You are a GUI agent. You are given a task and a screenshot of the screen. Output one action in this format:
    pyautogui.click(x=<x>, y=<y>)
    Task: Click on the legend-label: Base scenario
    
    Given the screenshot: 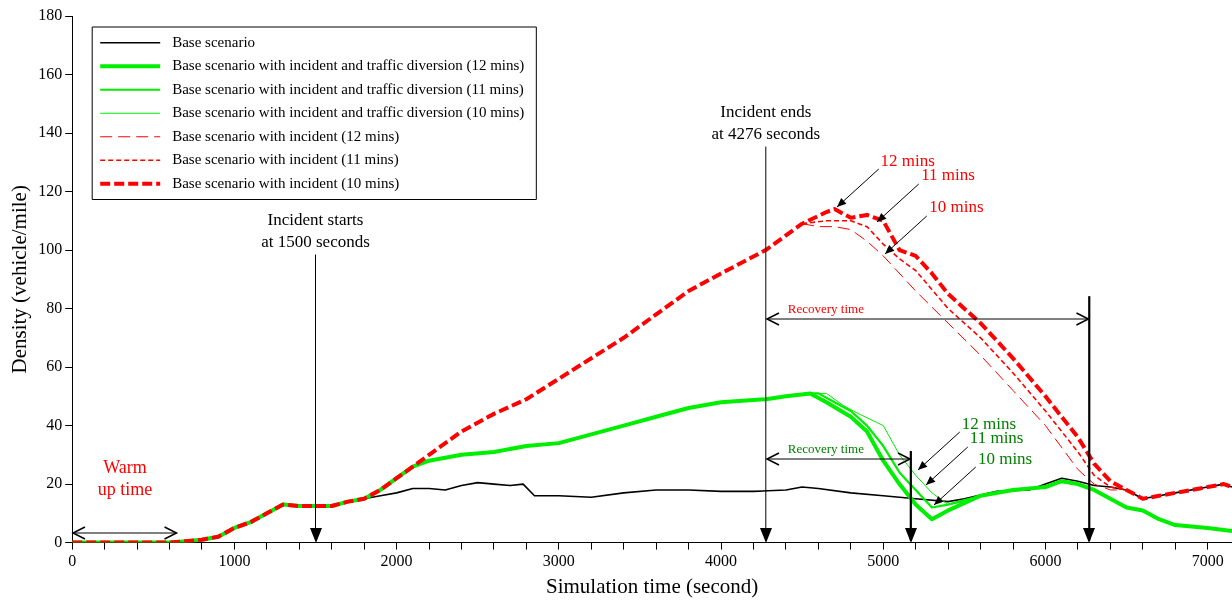 What is the action you would take?
    pyautogui.click(x=214, y=41)
    